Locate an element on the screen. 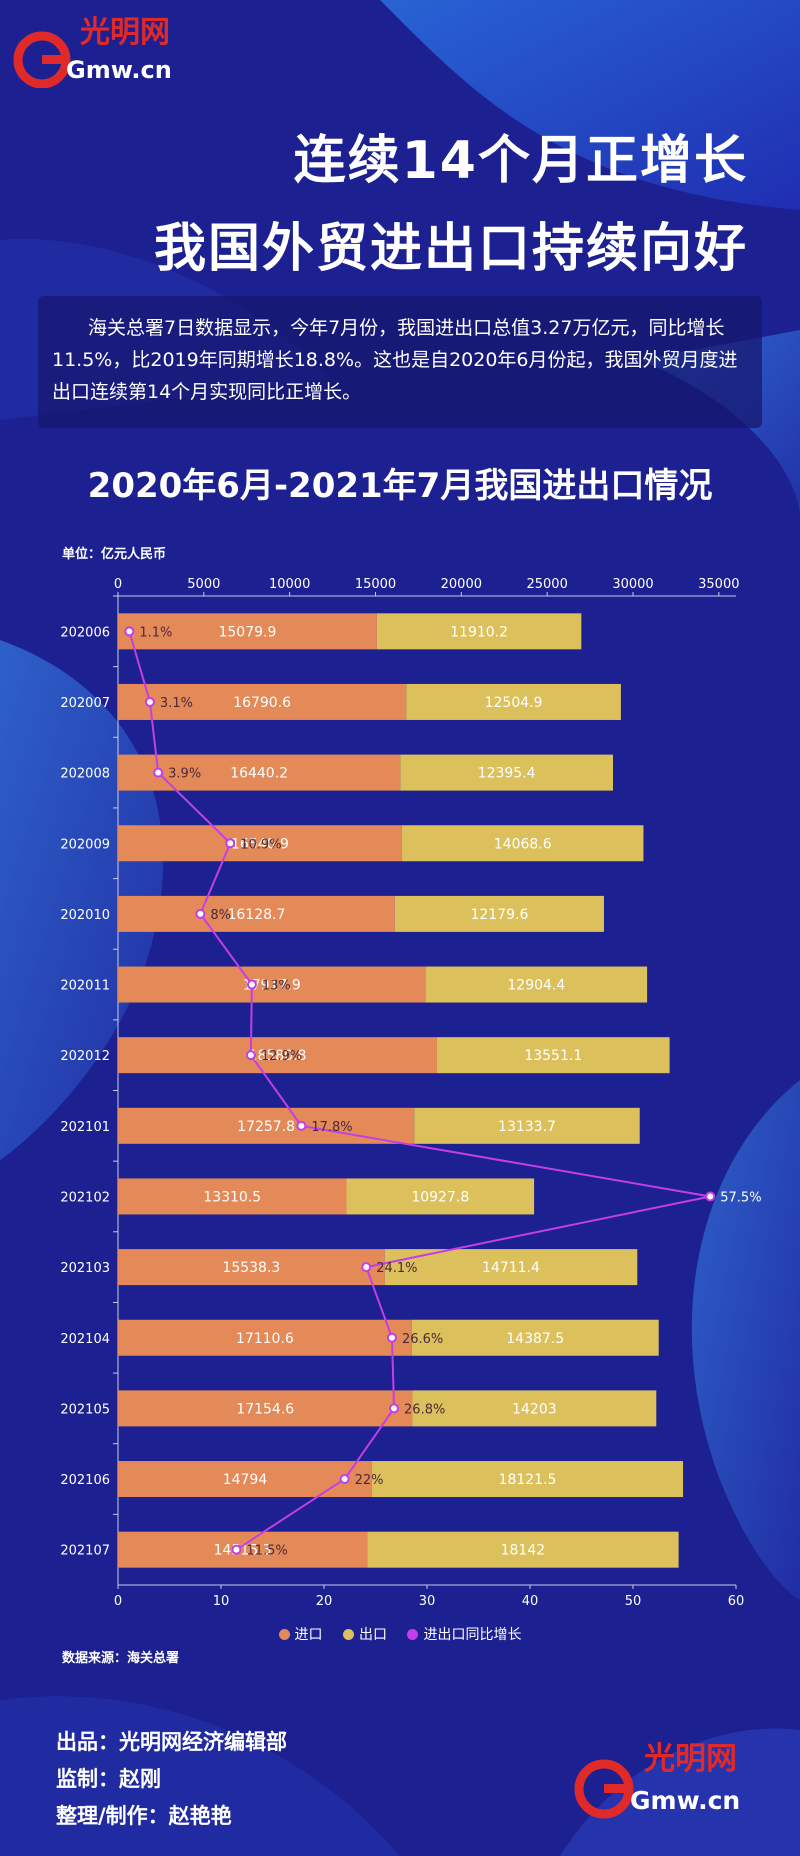 The height and width of the screenshot is (1856, 800). growth-label: 12.9% is located at coordinates (281, 1056).